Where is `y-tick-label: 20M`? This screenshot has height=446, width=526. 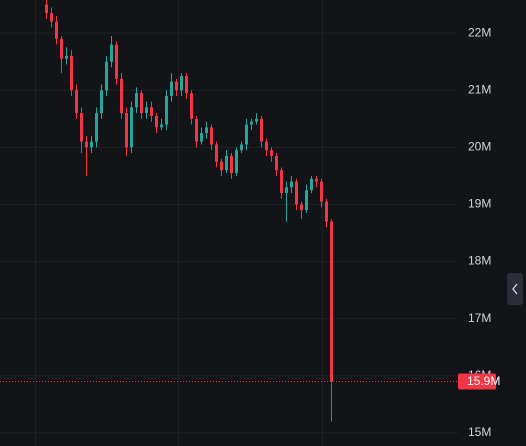
y-tick-label: 20M is located at coordinates (479, 147).